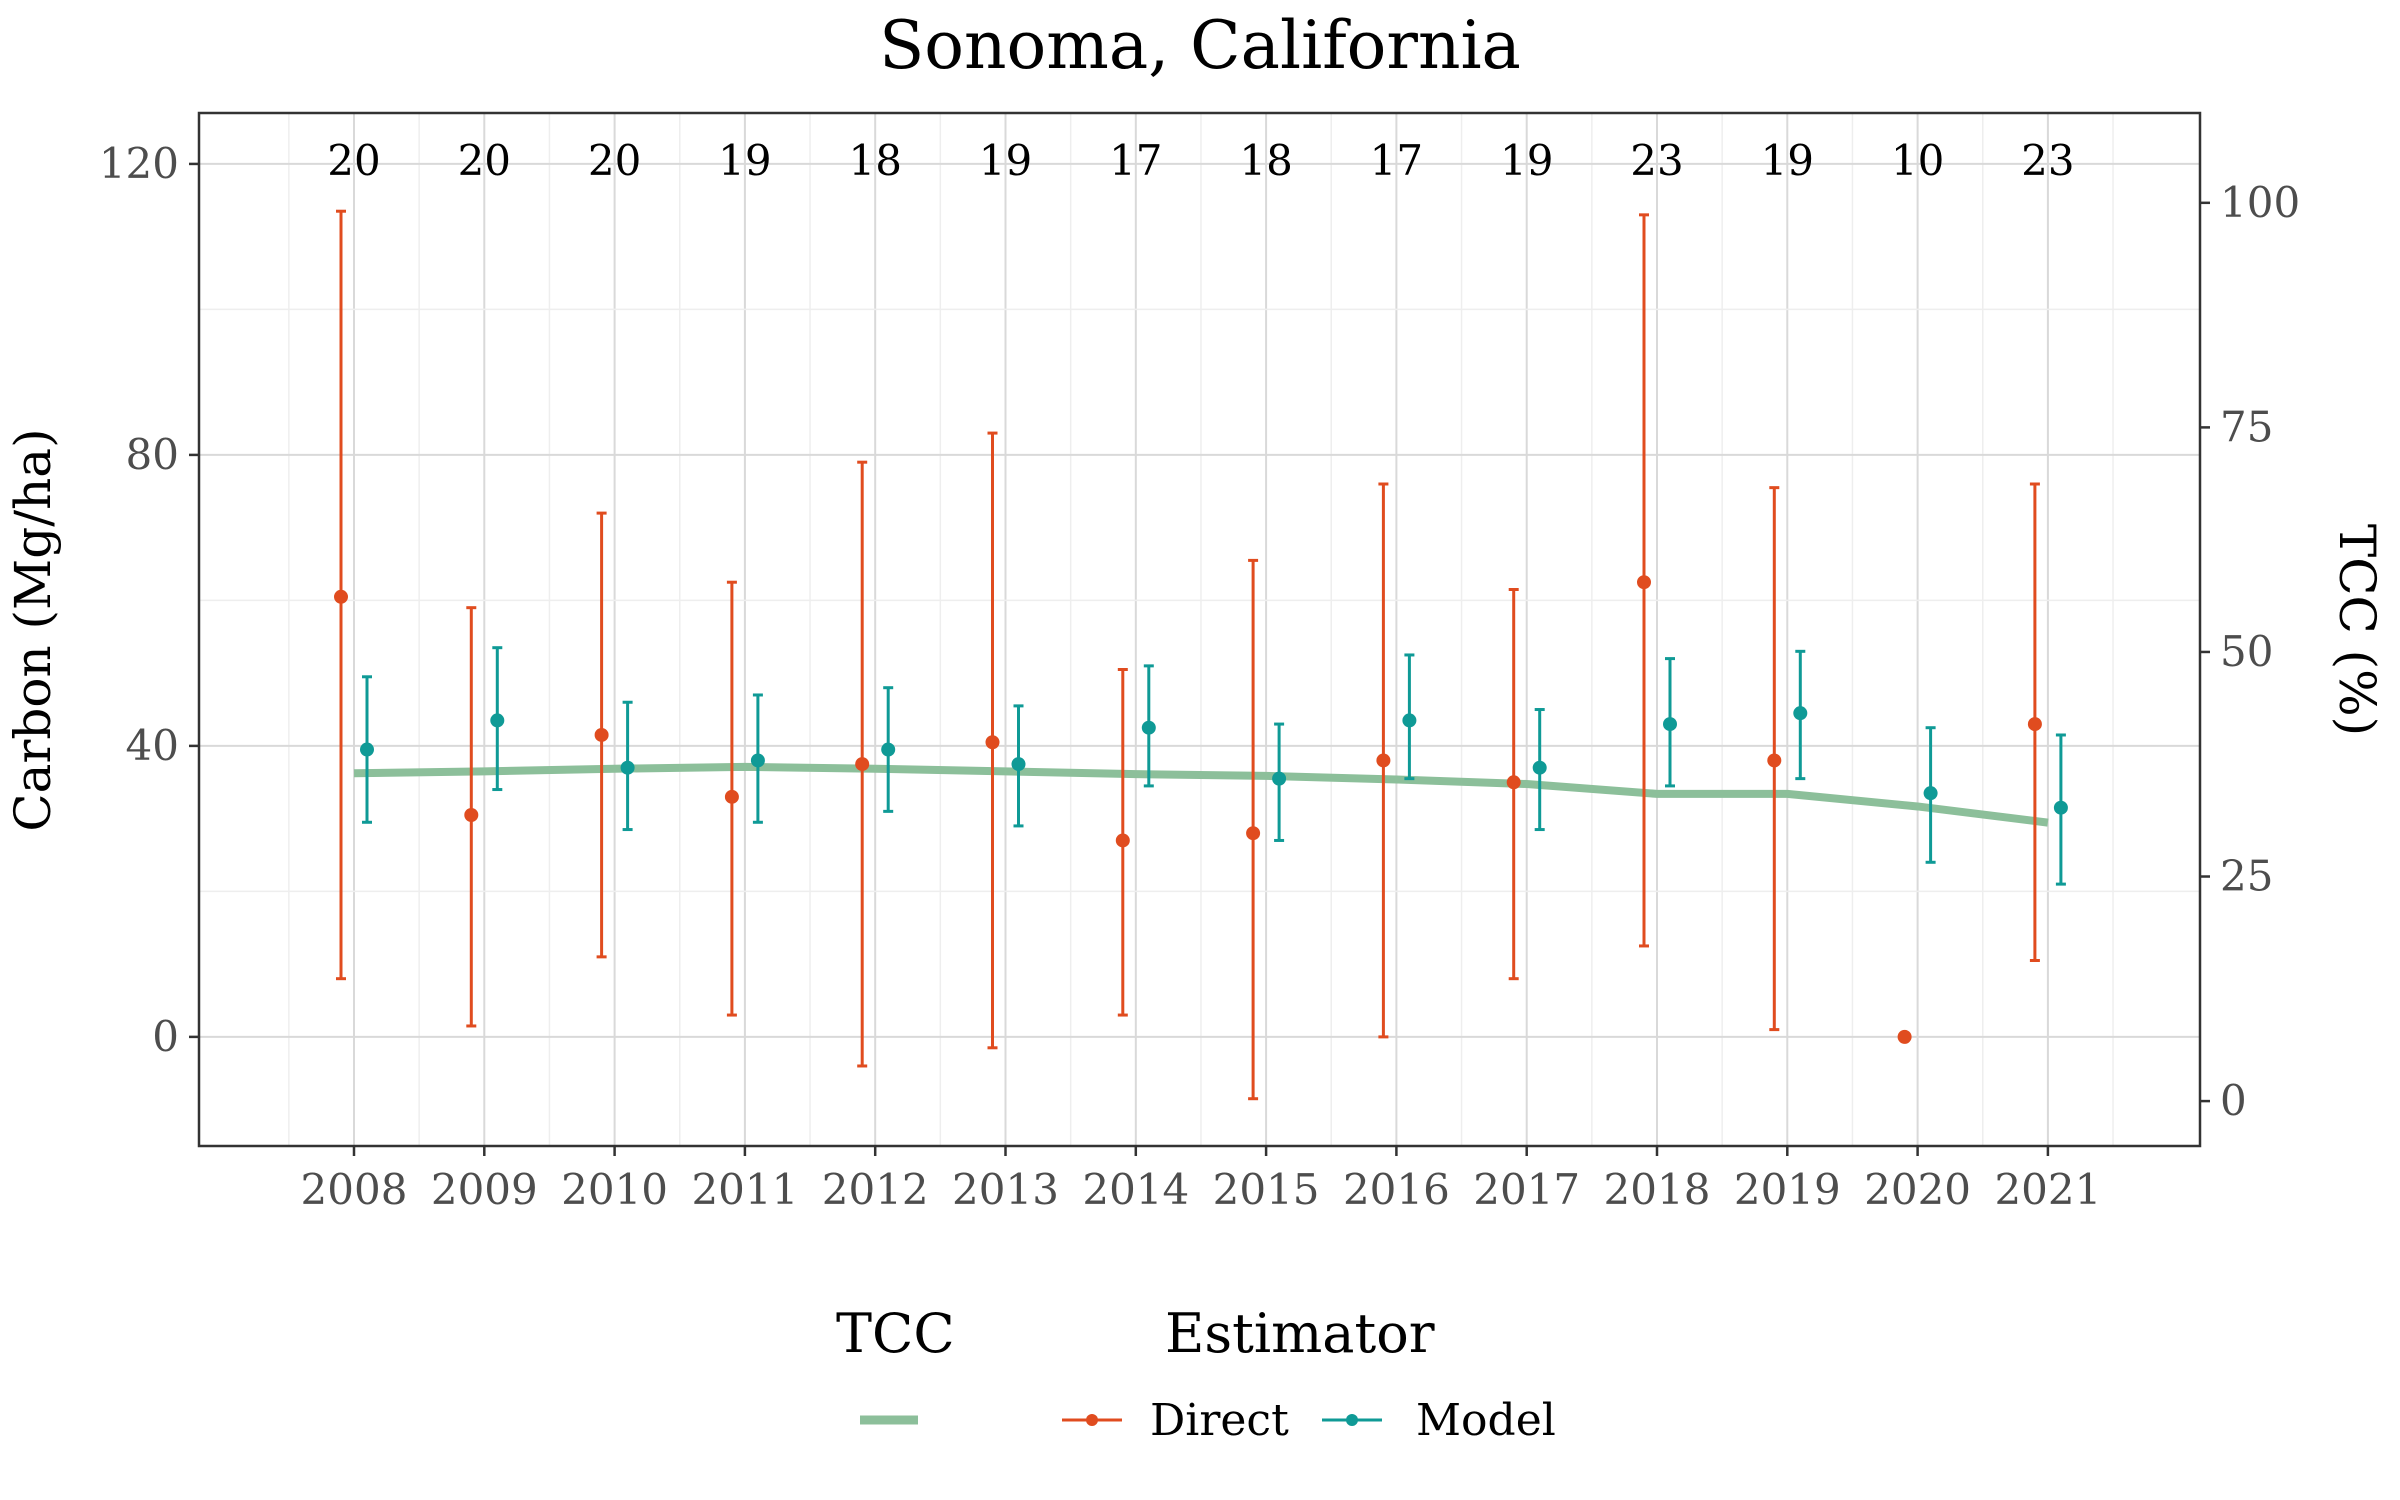  What do you see at coordinates (1787, 1189) in the screenshot?
I see `x-tick-label: 2019` at bounding box center [1787, 1189].